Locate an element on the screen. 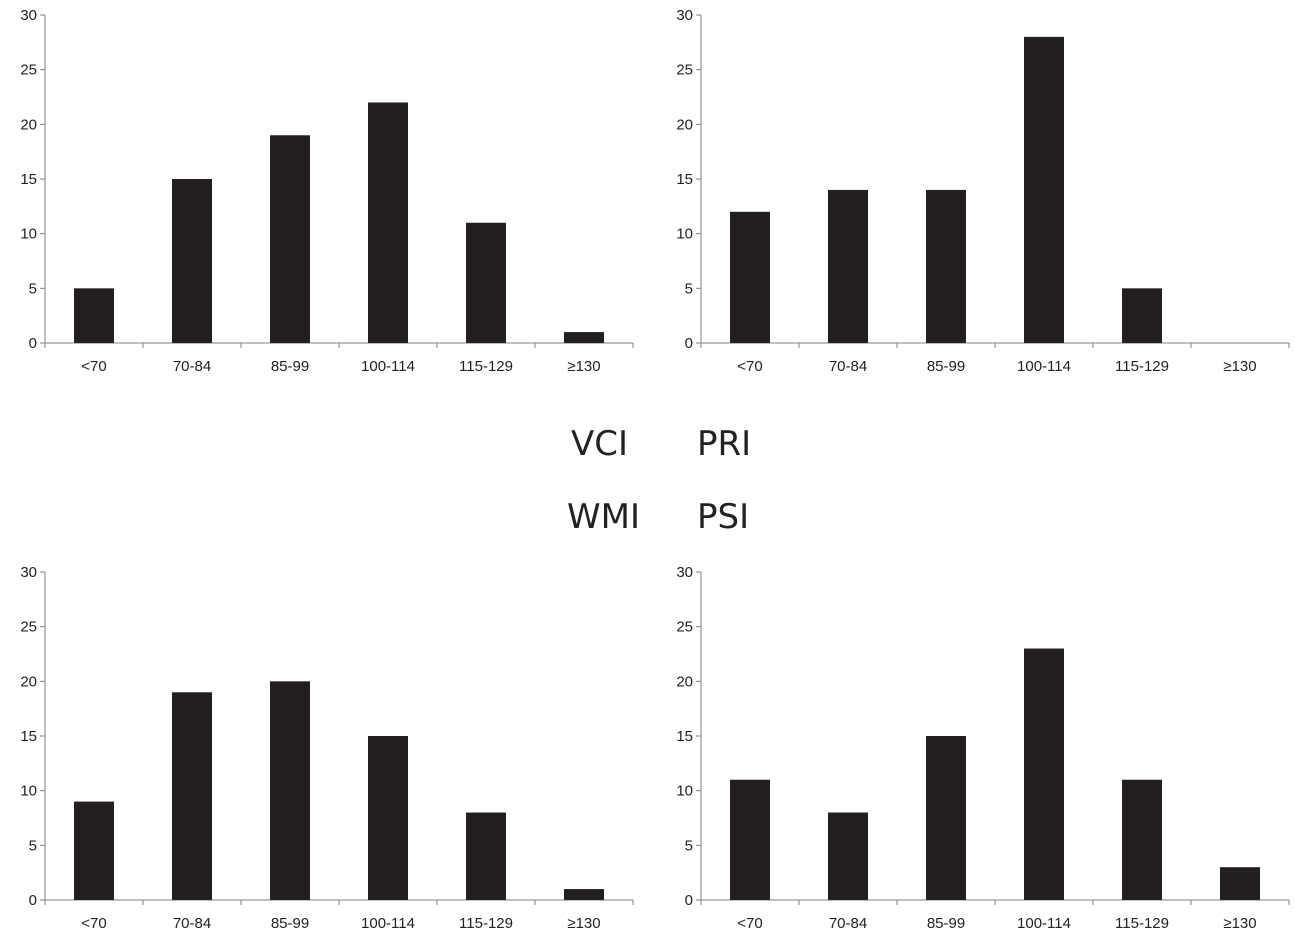 The height and width of the screenshot is (934, 1295). label-psi: PSI is located at coordinates (723, 517).